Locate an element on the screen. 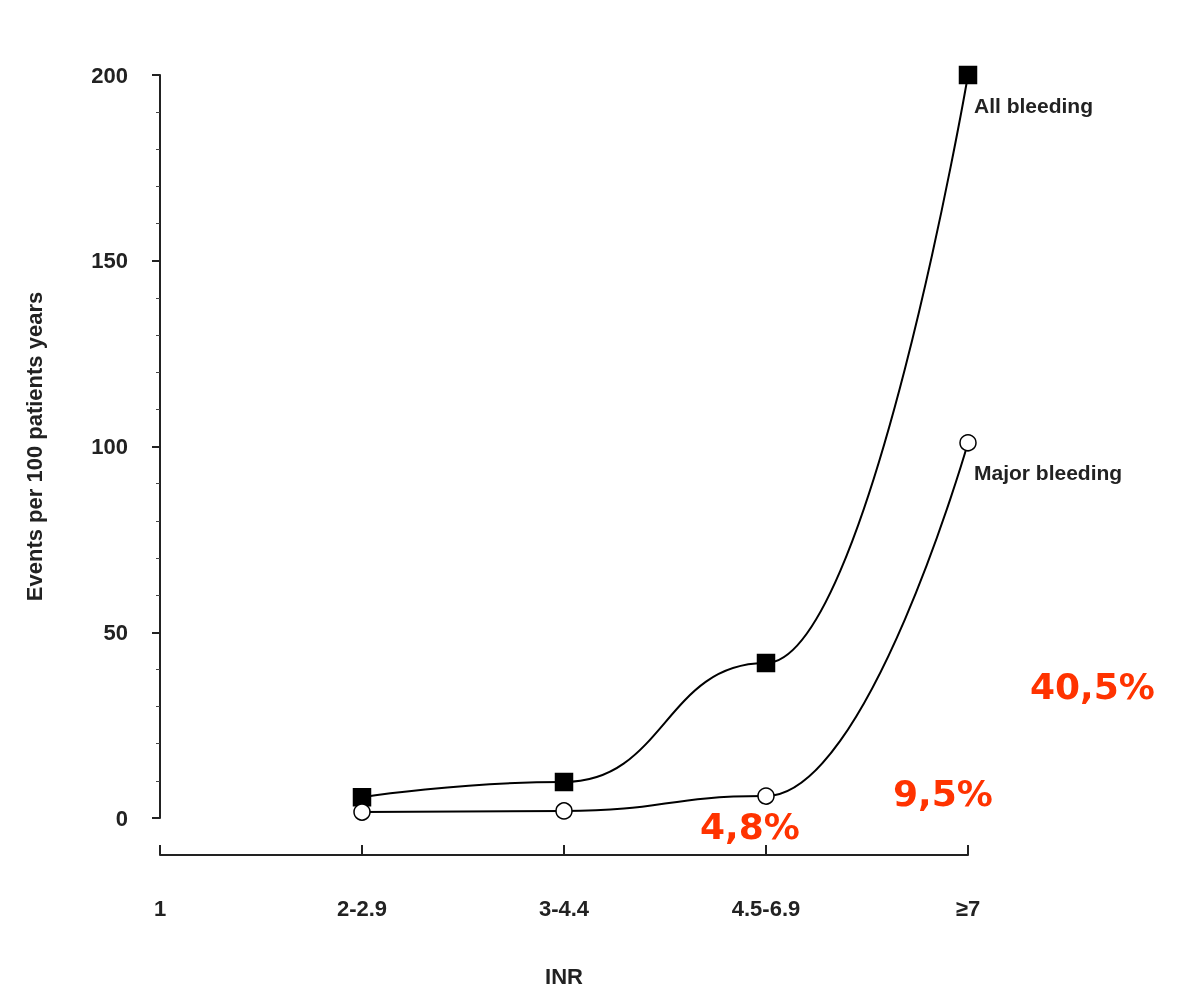 This screenshot has height=997, width=1184. y-tick-label: 0 is located at coordinates (121, 818).